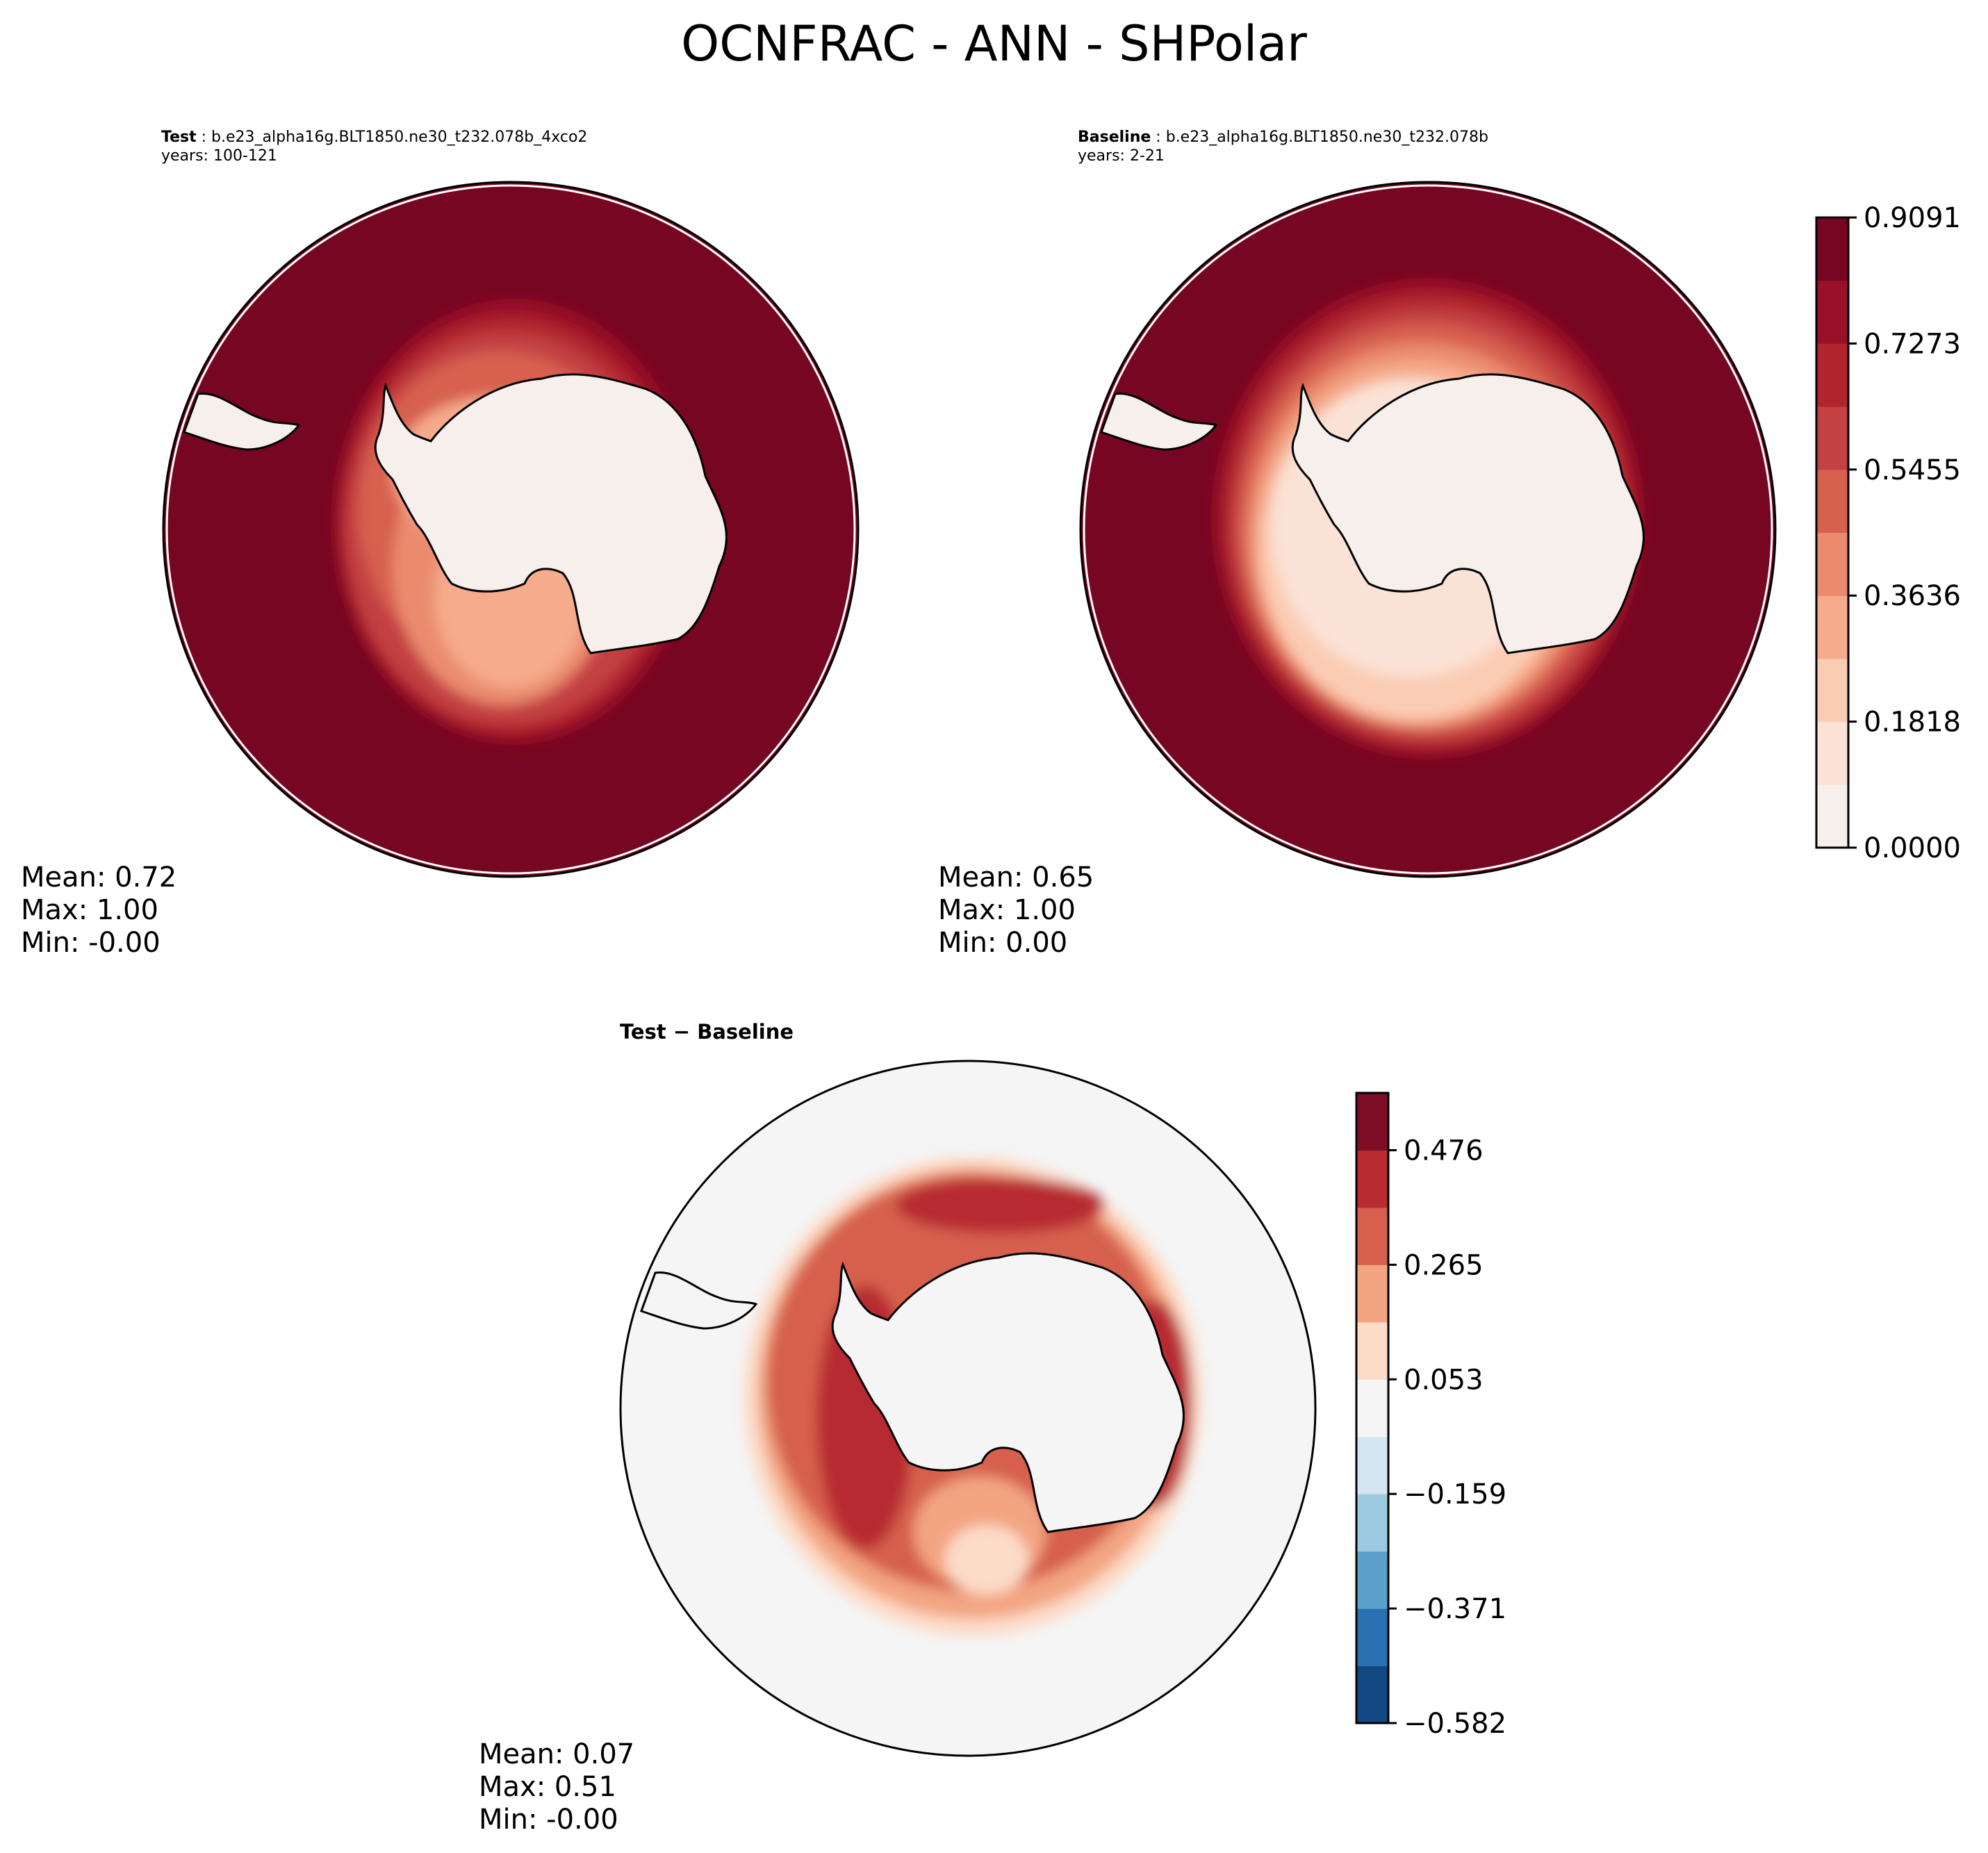  Describe the element at coordinates (557, 1754) in the screenshot. I see `diff-mean: Mean: 0.07` at that location.